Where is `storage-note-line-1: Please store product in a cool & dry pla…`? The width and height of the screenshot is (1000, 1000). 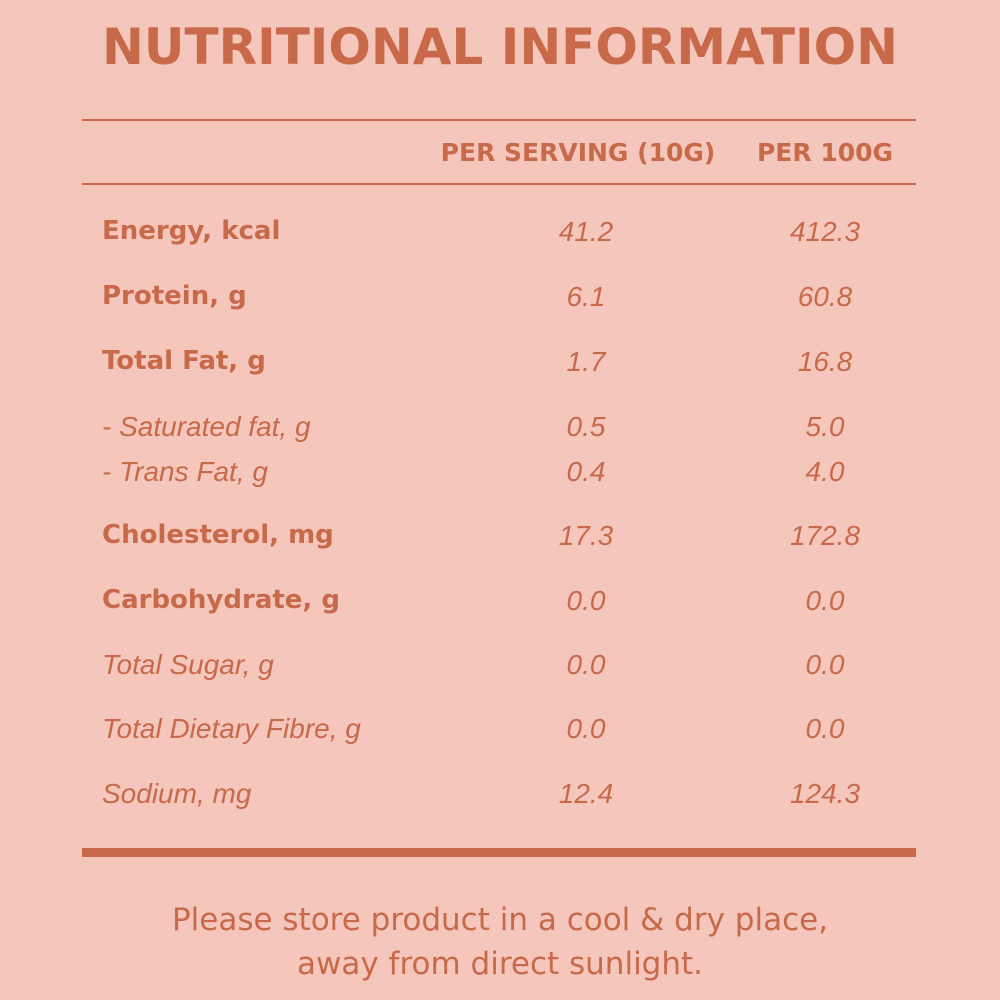 storage-note-line-1: Please store product in a cool & dry pla… is located at coordinates (500, 920).